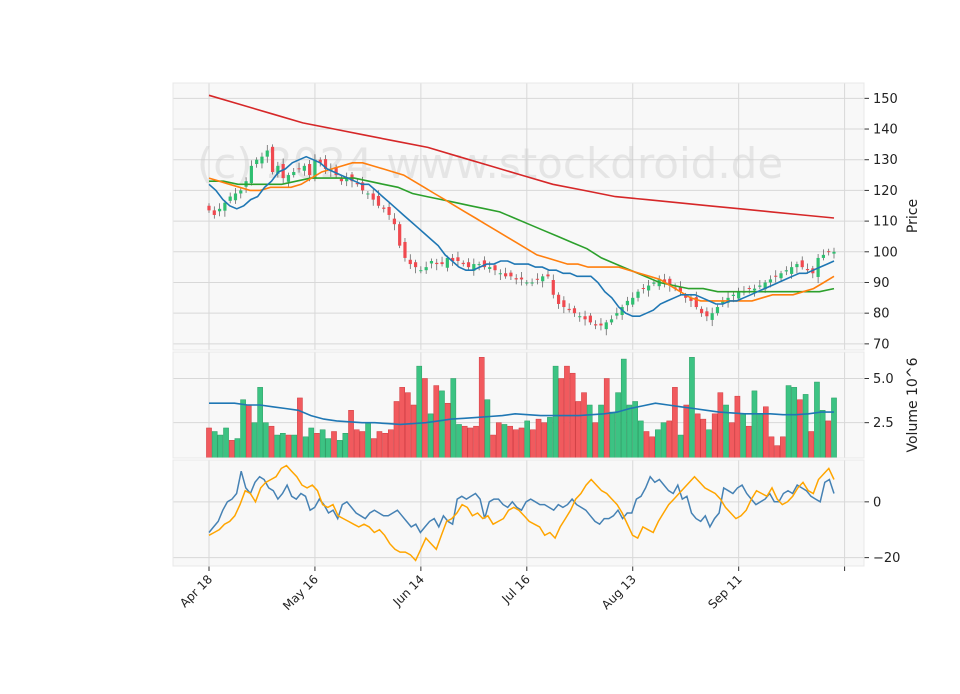 The image size is (960, 694). I want to click on volume-average-line, so click(521, 414).